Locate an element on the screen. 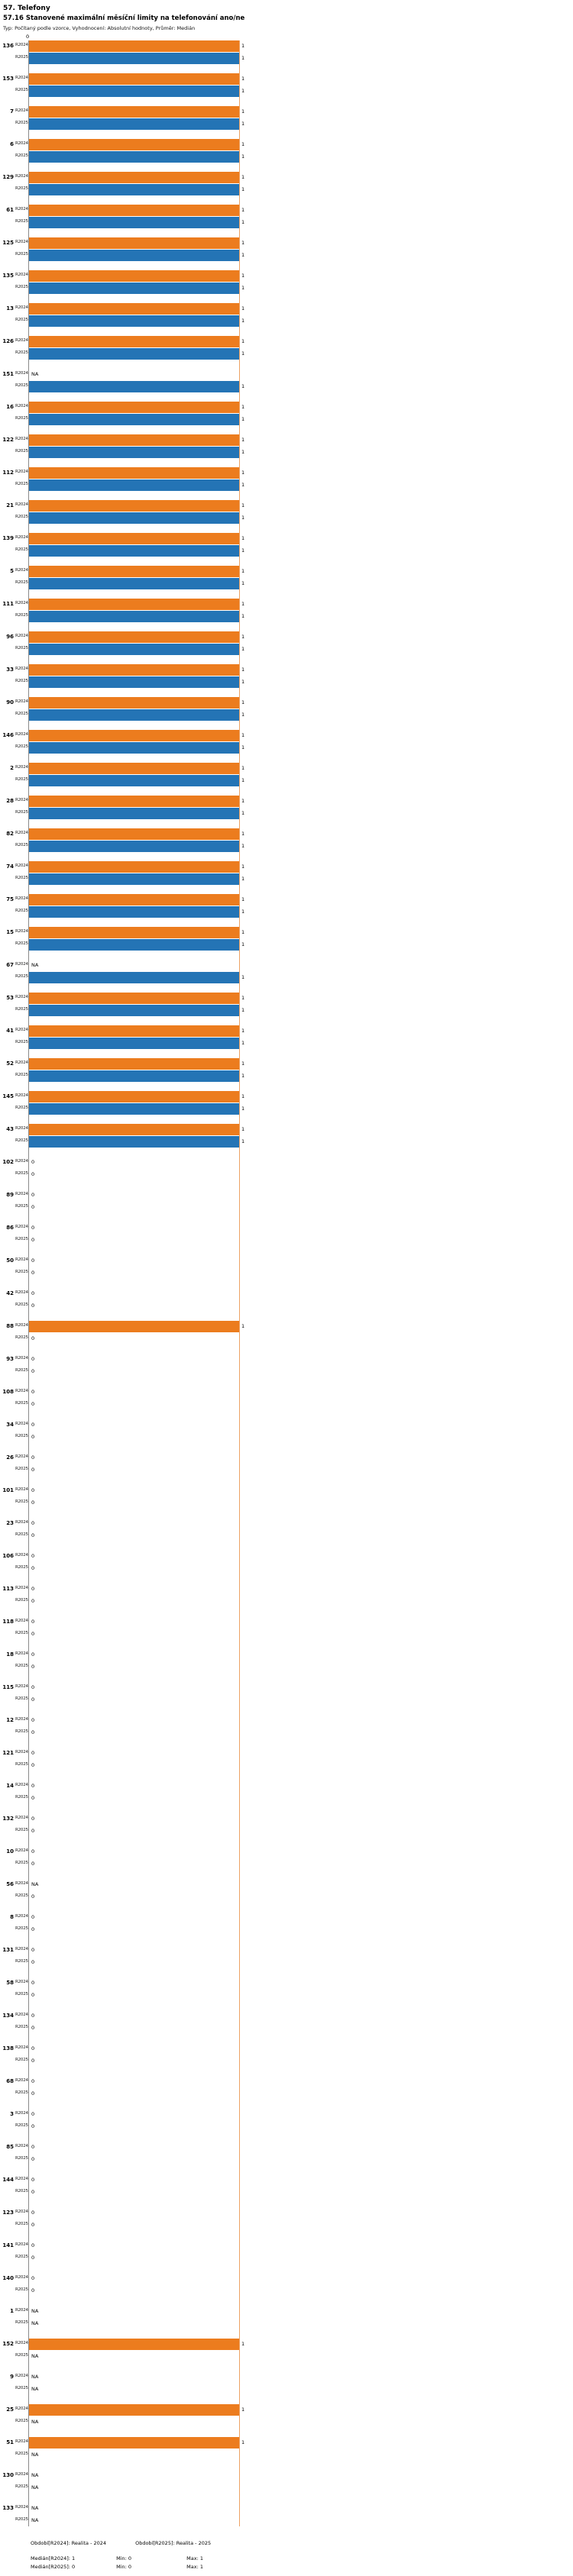  bar-row-R2024: 25 R2024 1 is located at coordinates (286, 2409).